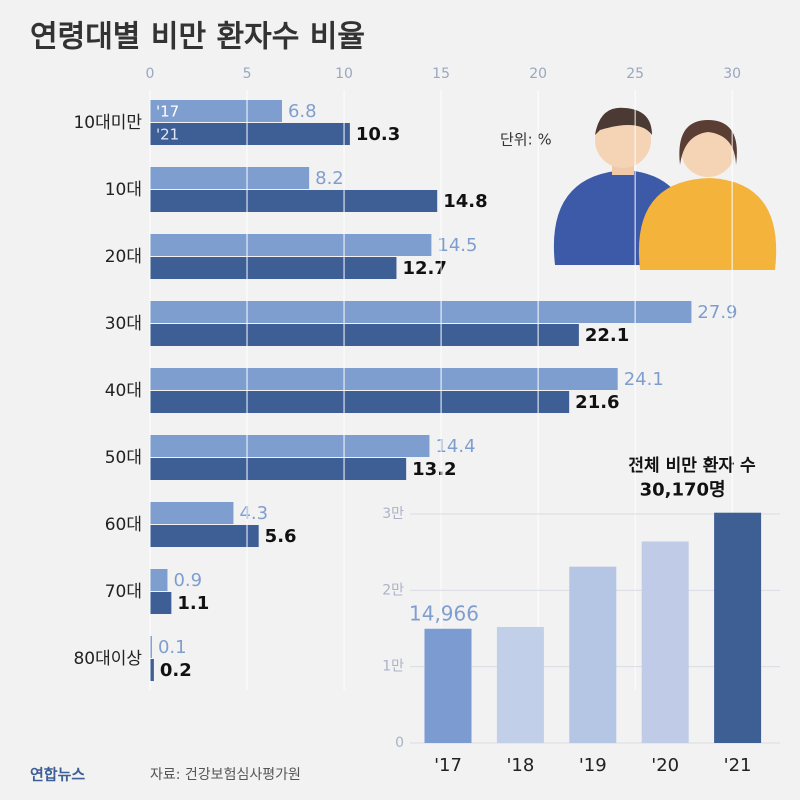  Describe the element at coordinates (176, 670) in the screenshot. I see `value-label: 0.2` at that location.